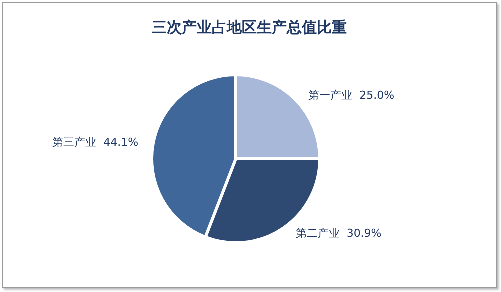 The image size is (501, 292). Describe the element at coordinates (95, 142) in the screenshot. I see `slice-label: 第三产业 44.1%` at that location.